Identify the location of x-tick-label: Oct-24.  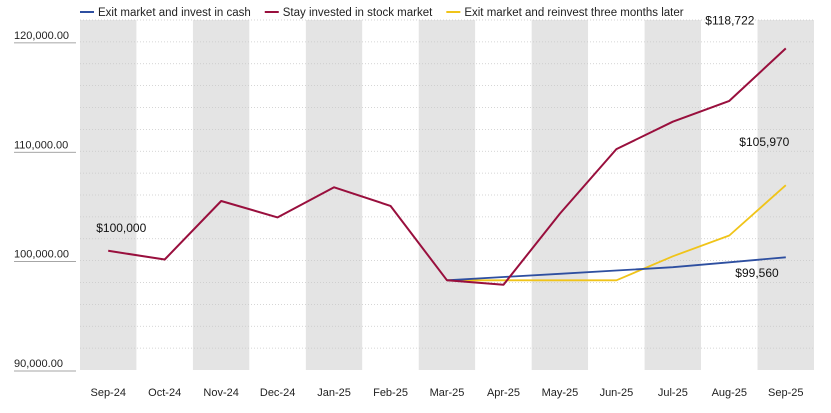
(164, 393).